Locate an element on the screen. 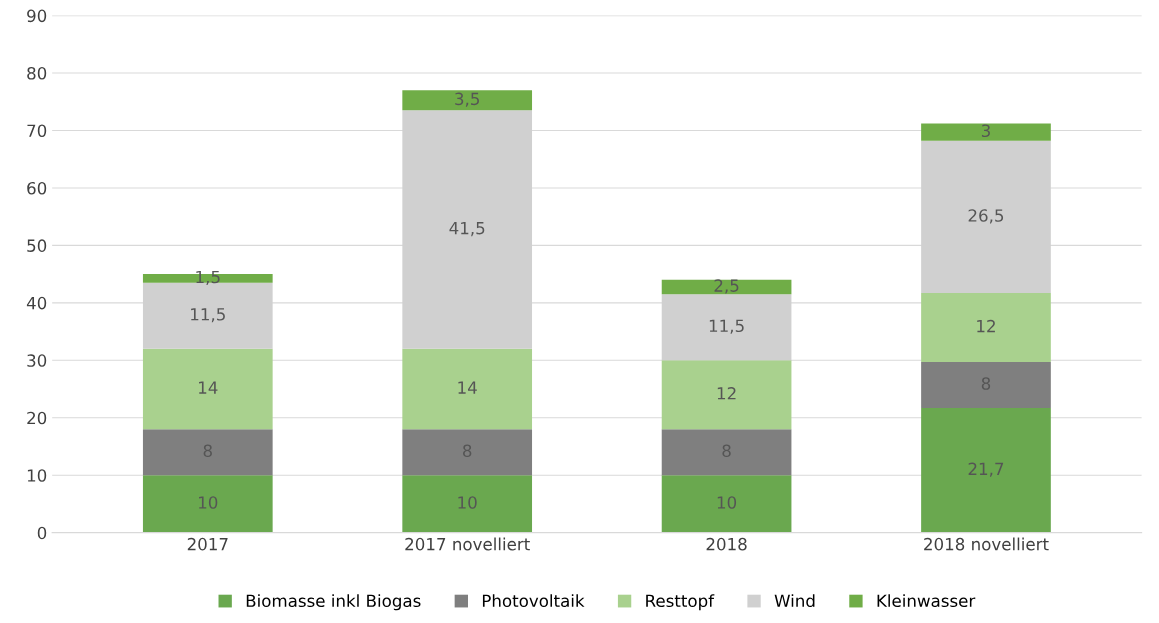  y-tick-label: 80 is located at coordinates (37, 73).